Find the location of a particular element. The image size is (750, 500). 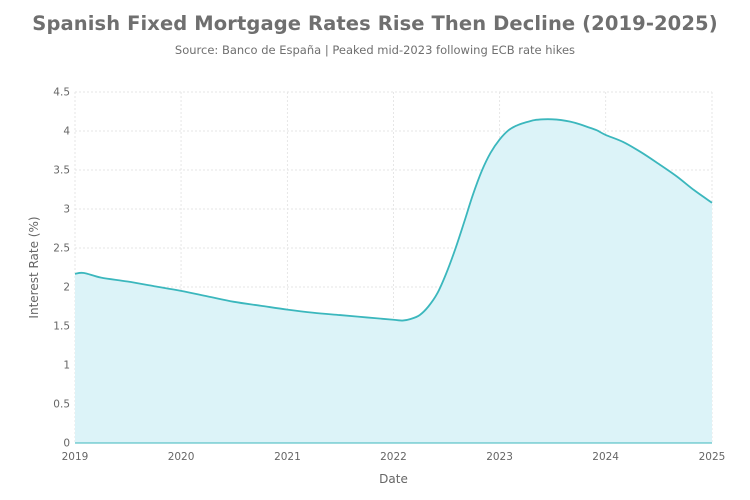

y-tick-label: 3 is located at coordinates (66, 210).